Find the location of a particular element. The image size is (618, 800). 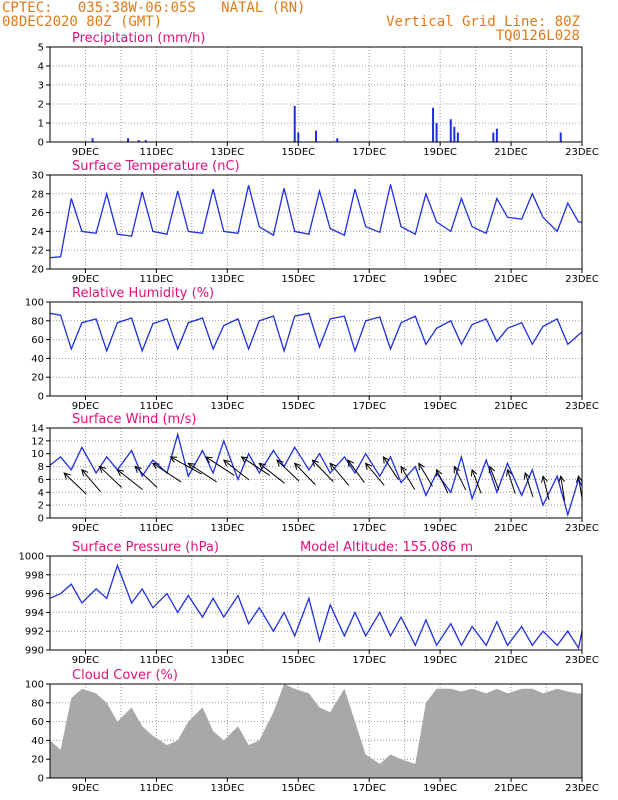

precipitation-frame is located at coordinates (316, 94).